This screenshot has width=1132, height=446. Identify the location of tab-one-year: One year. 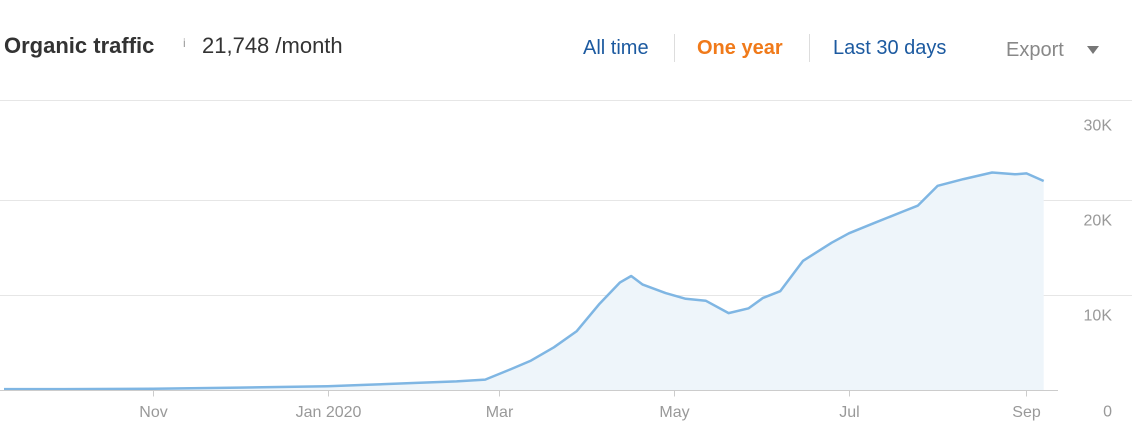
(740, 48).